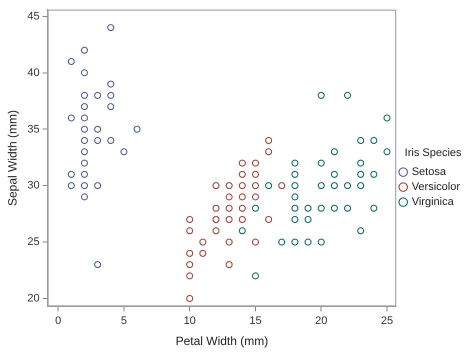  Describe the element at coordinates (429, 172) in the screenshot. I see `legend-label: Setosa` at that location.